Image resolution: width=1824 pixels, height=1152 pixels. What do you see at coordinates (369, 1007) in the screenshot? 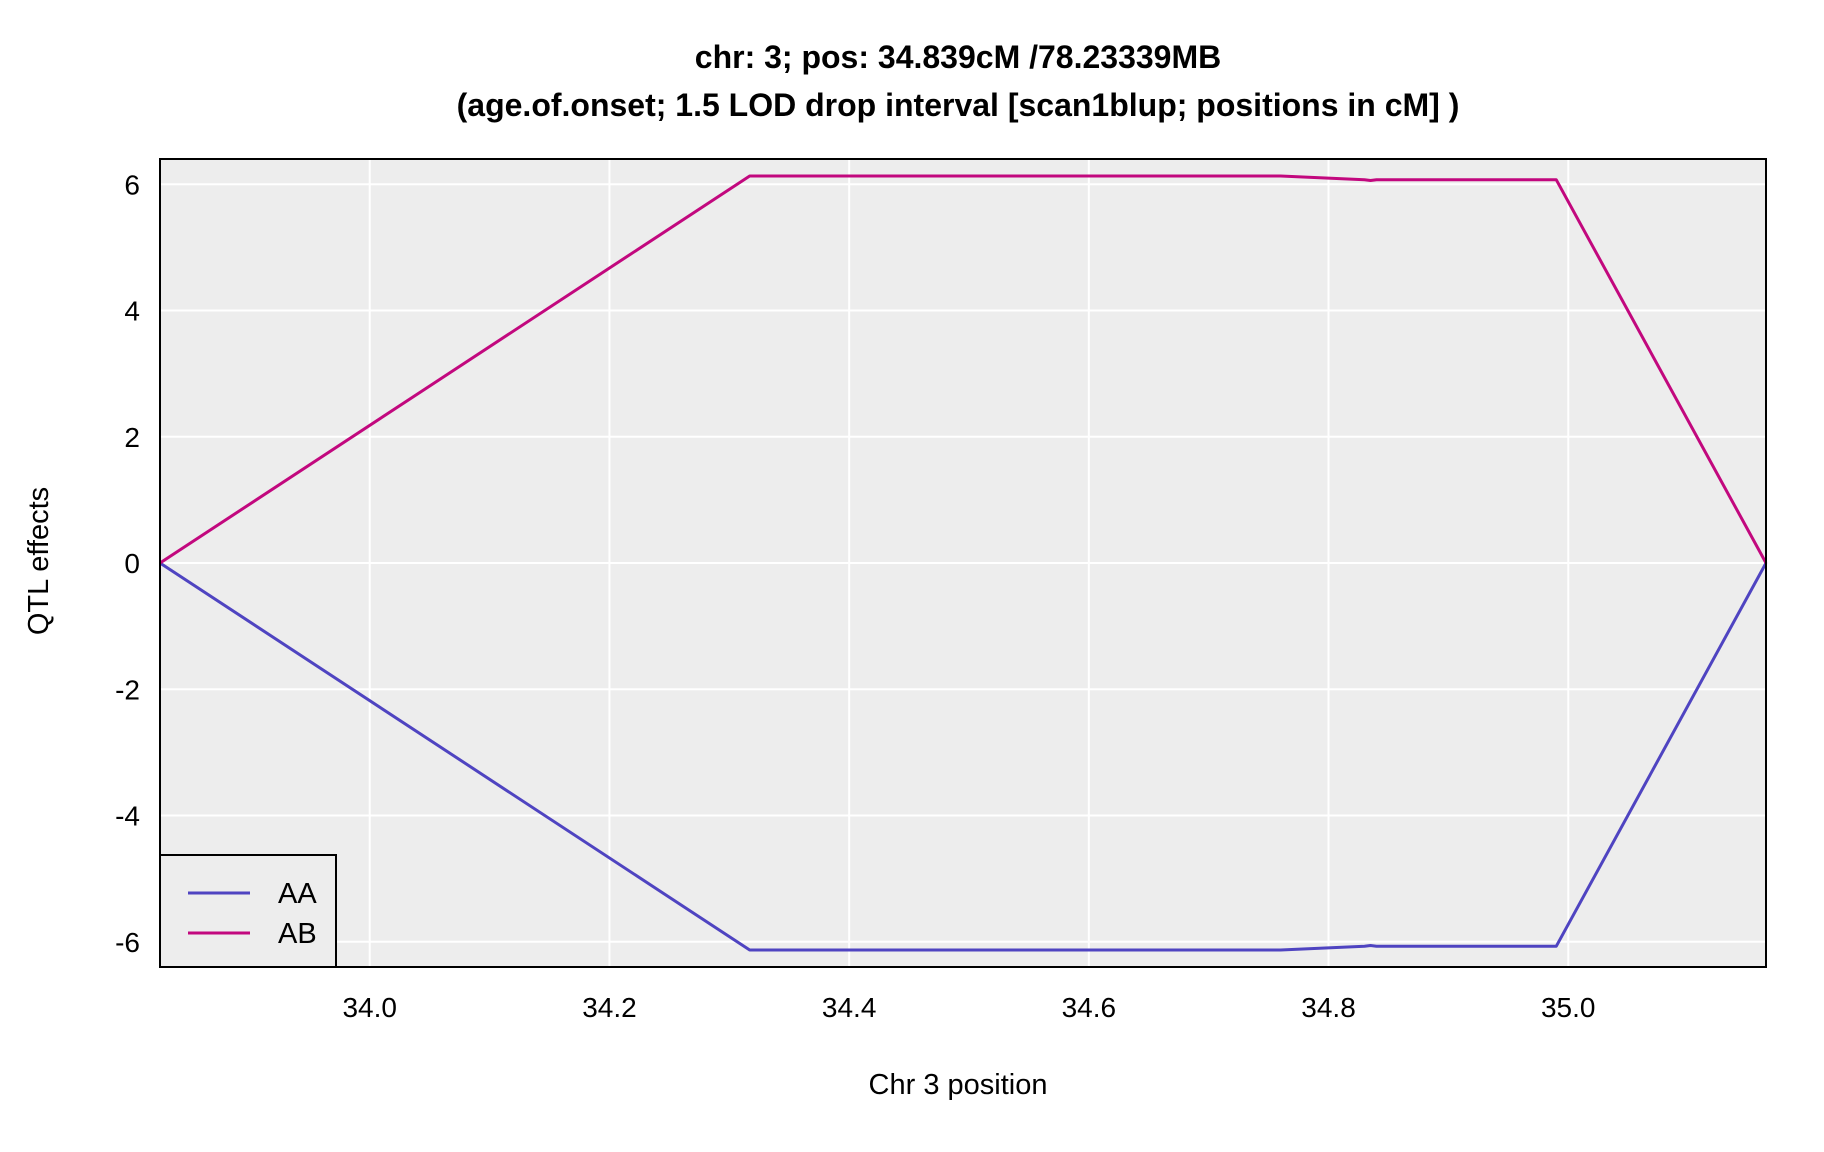
I see `x-tick-label: 34.0` at bounding box center [369, 1007].